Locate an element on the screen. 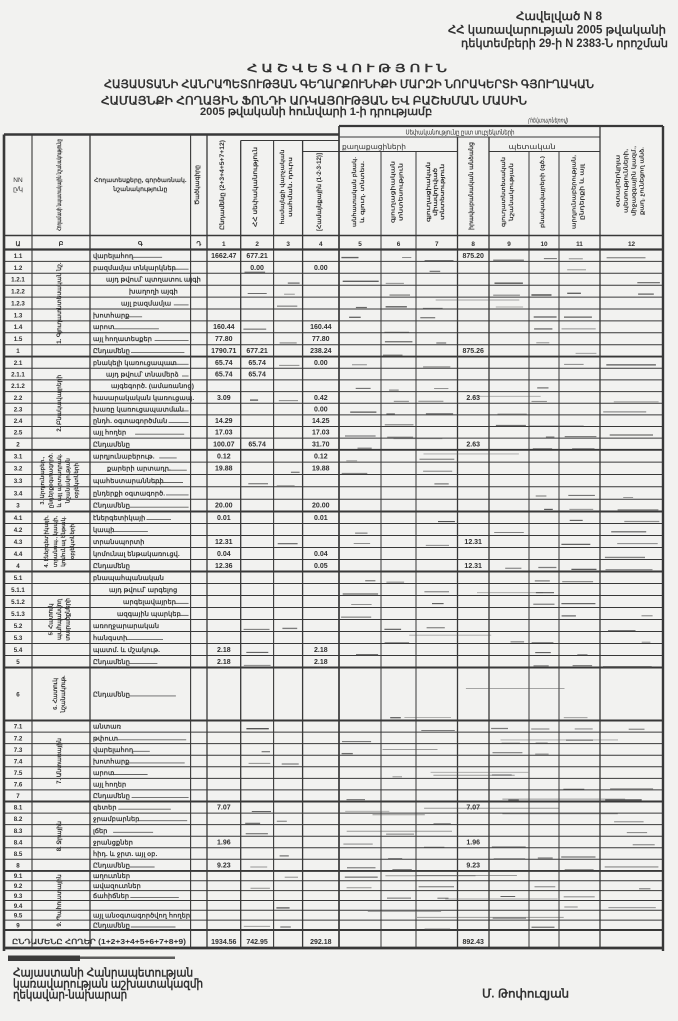 The image size is (678, 1021). svg-text: արոտ is located at coordinates (104, 773).